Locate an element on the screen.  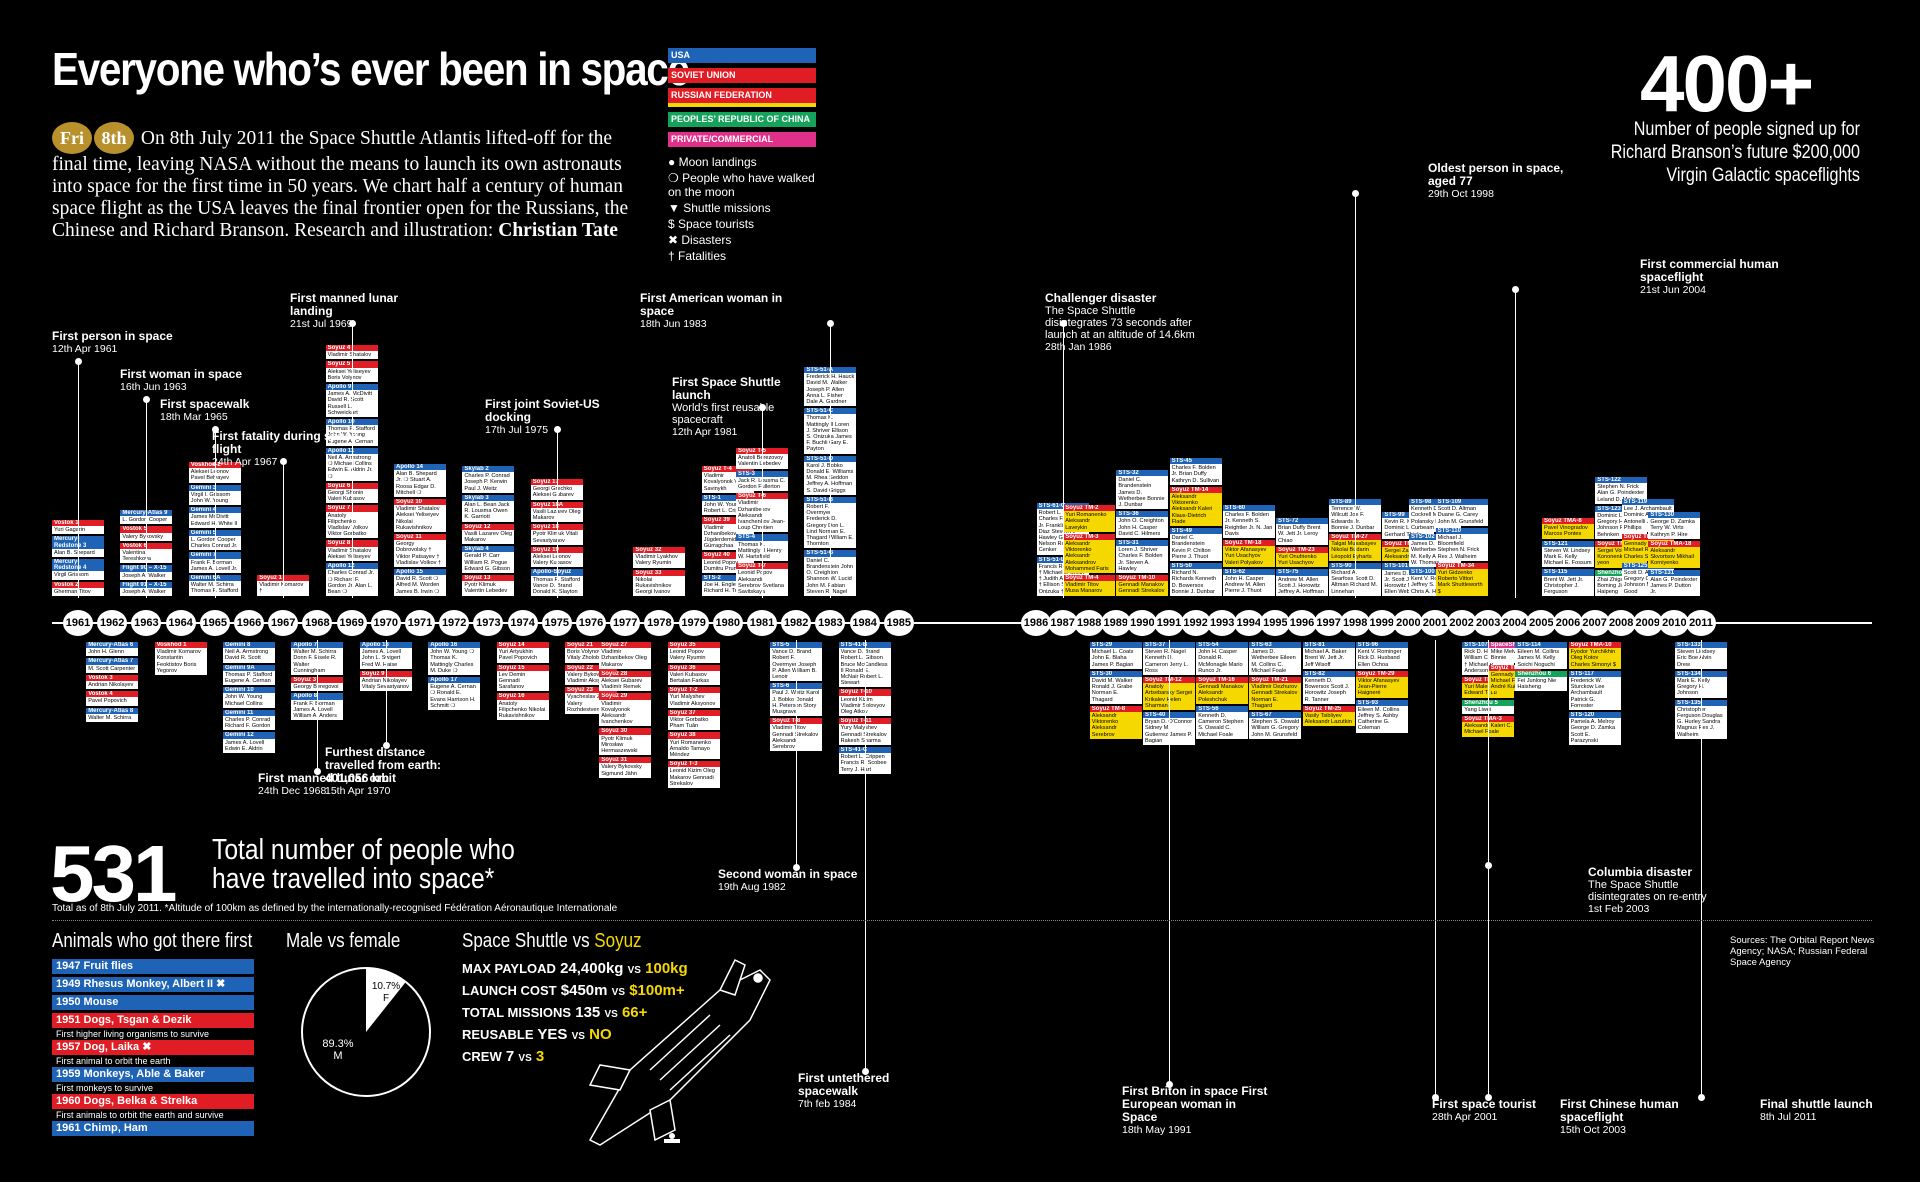
year-marker: 1989 is located at coordinates (1115, 623).